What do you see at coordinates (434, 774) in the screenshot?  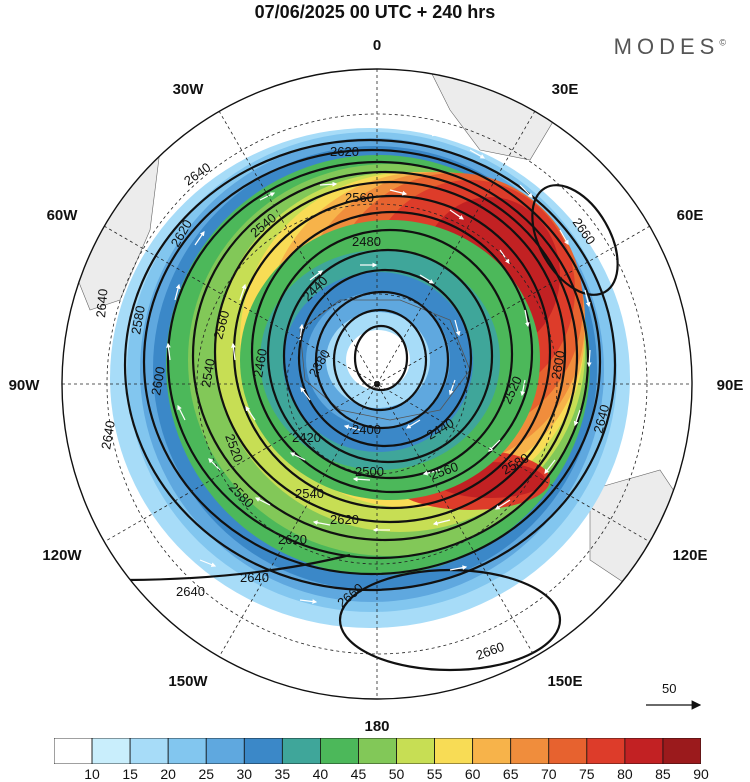 I see `colorbar-tick-label: 55` at bounding box center [434, 774].